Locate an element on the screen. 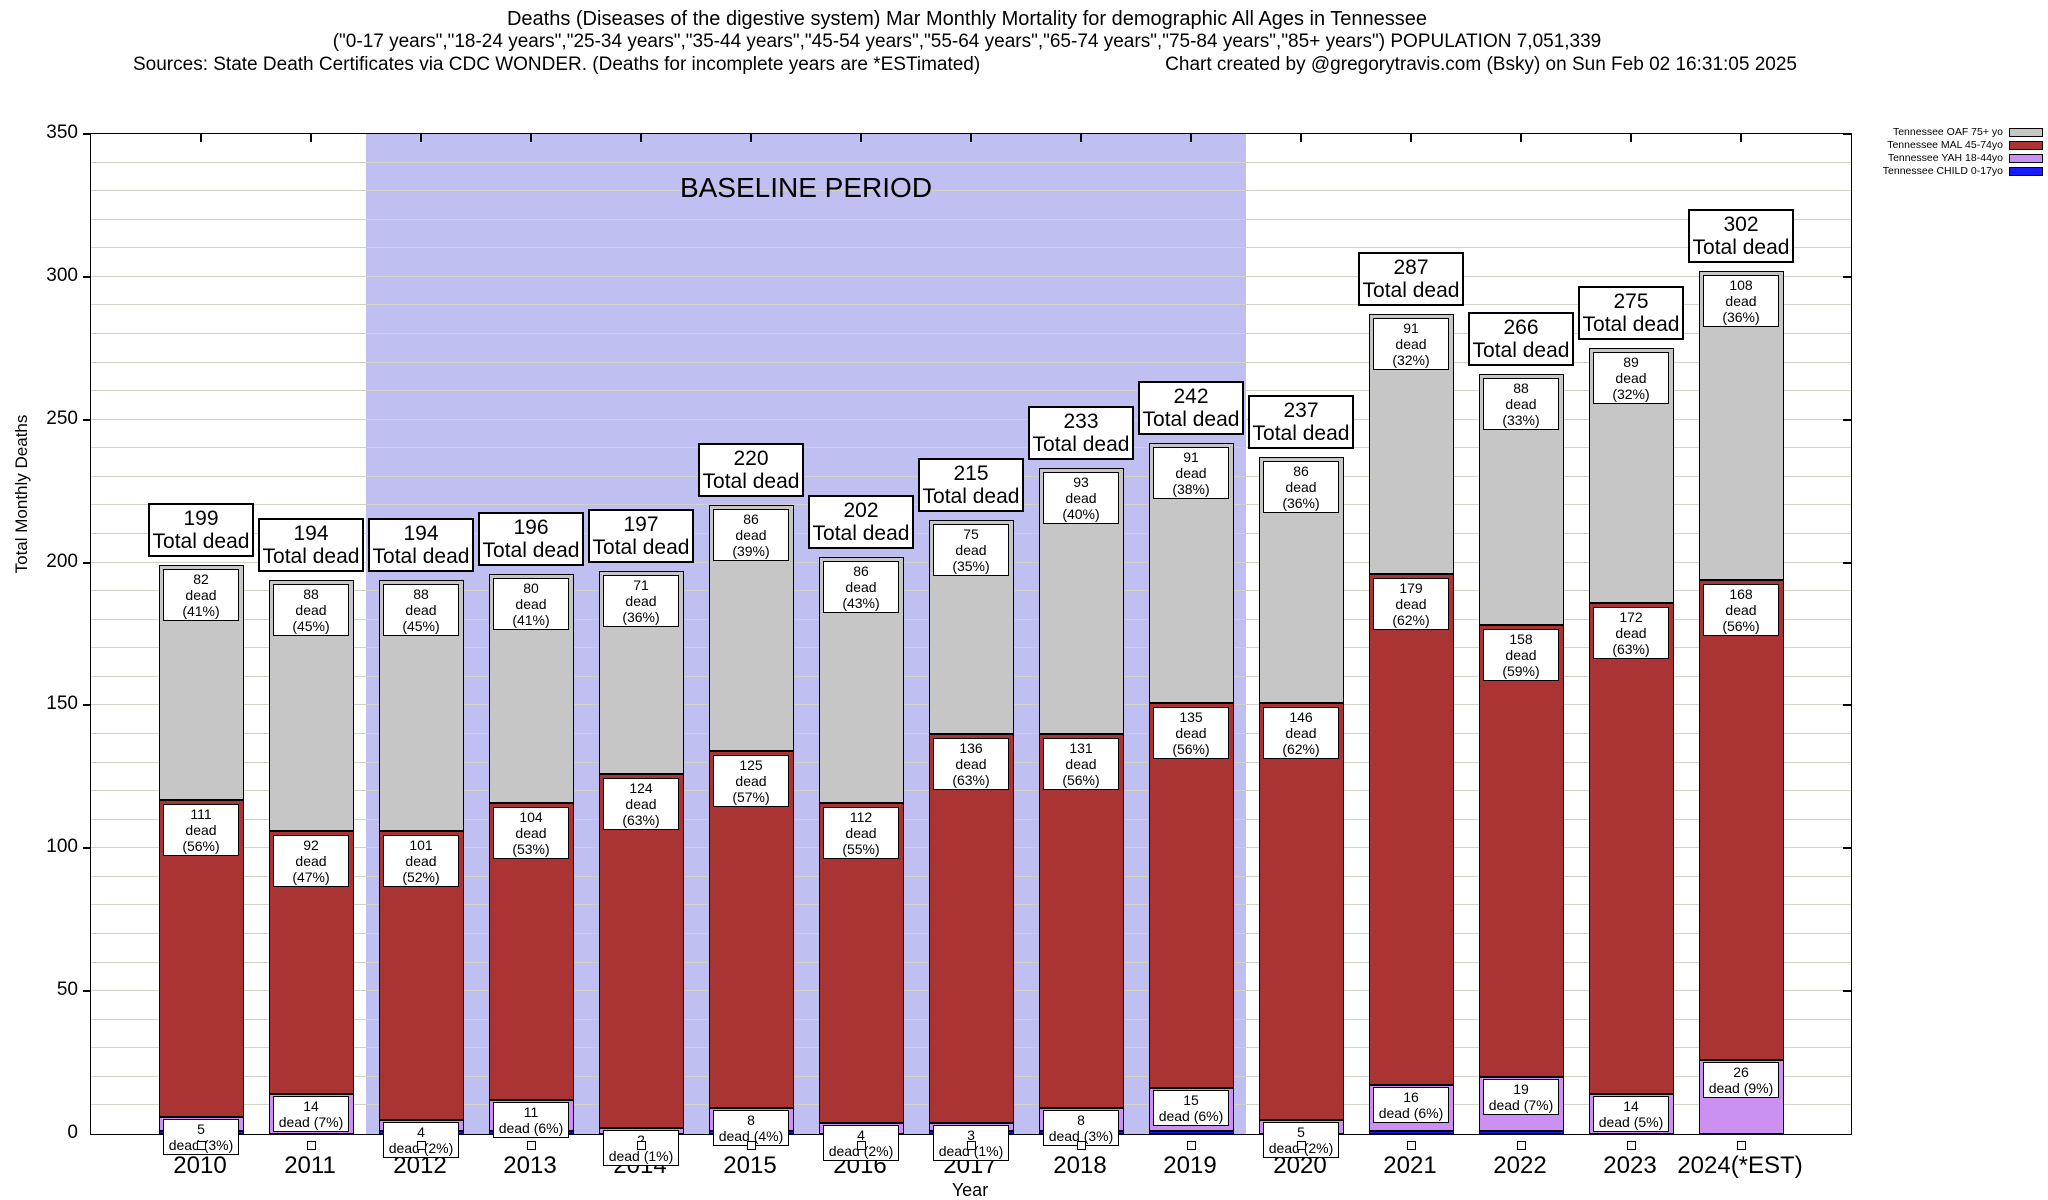 The height and width of the screenshot is (1200, 2048). segment-percent: dead (63%) is located at coordinates (1631, 640).